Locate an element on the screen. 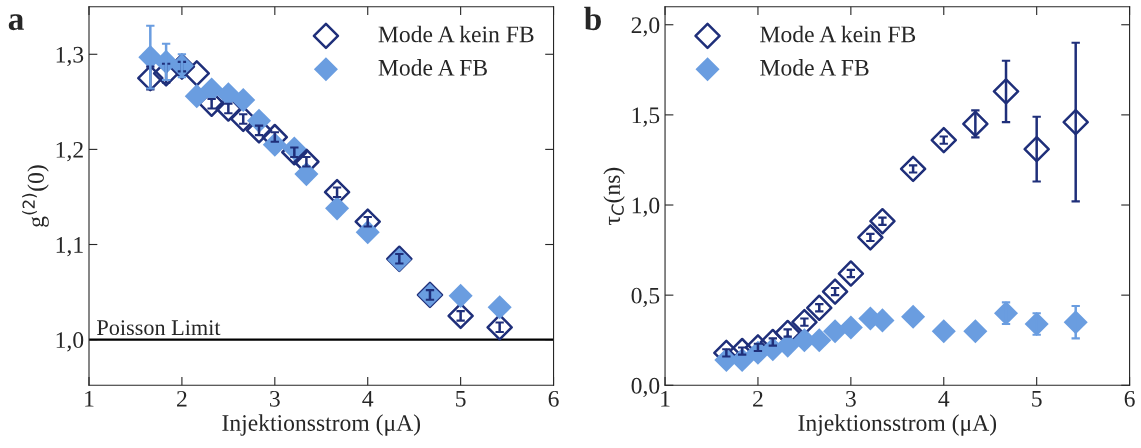  chart-title: a is located at coordinates (16, 22).